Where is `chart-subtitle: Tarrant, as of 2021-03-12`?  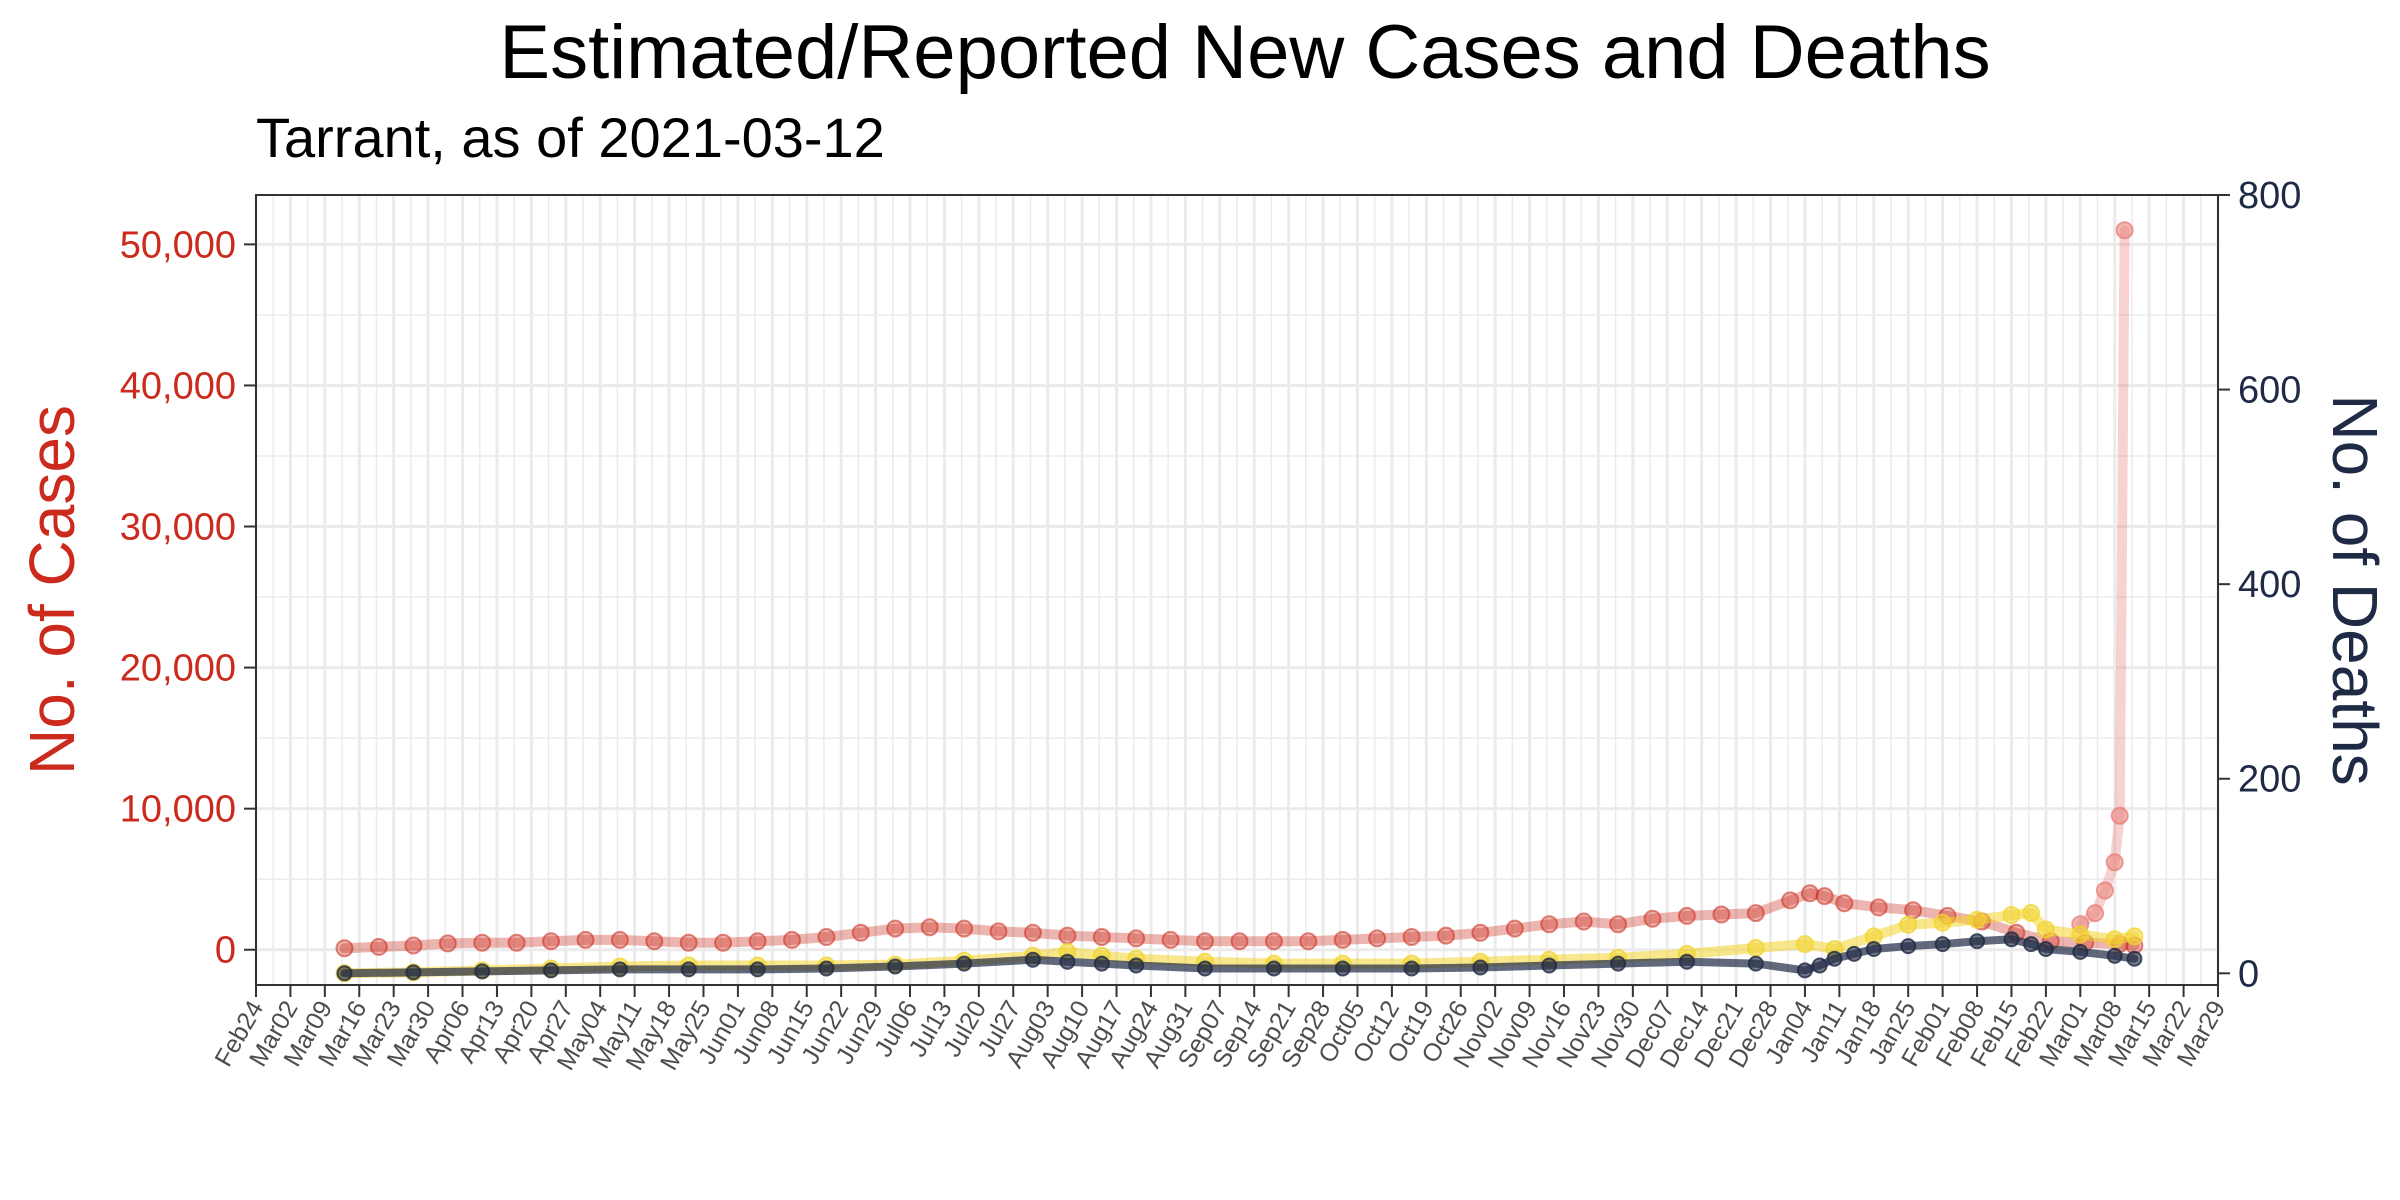 chart-subtitle: Tarrant, as of 2021-03-12 is located at coordinates (570, 137).